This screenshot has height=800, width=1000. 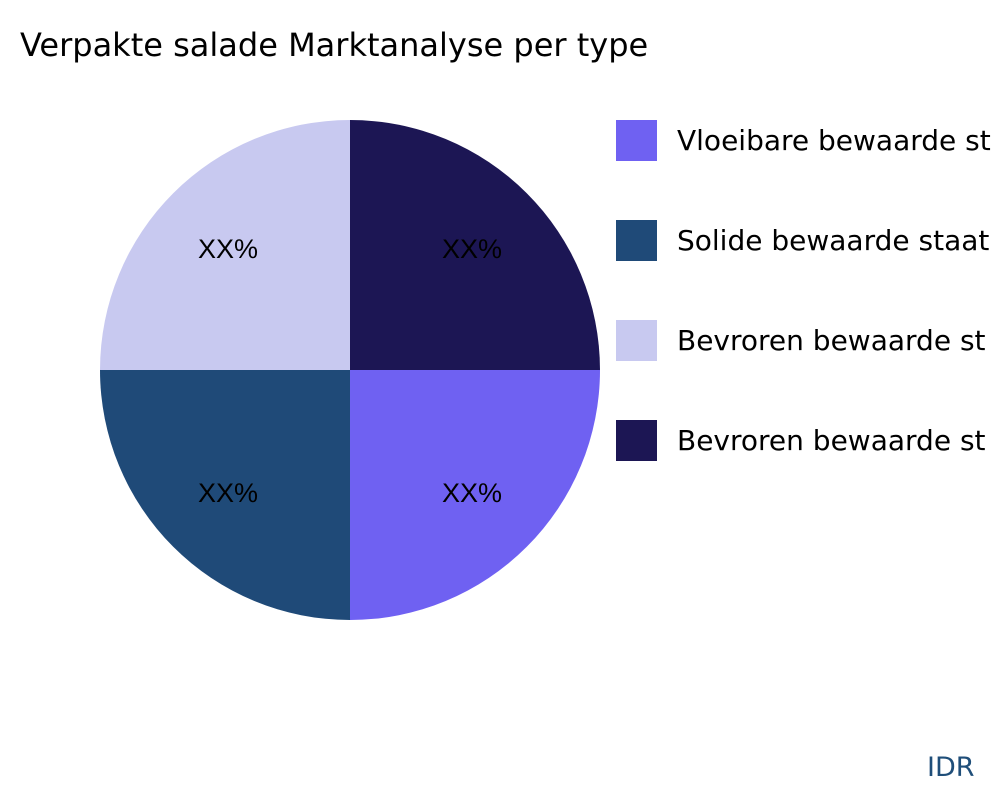 What do you see at coordinates (951, 767) in the screenshot?
I see `idr-watermark: IDR` at bounding box center [951, 767].